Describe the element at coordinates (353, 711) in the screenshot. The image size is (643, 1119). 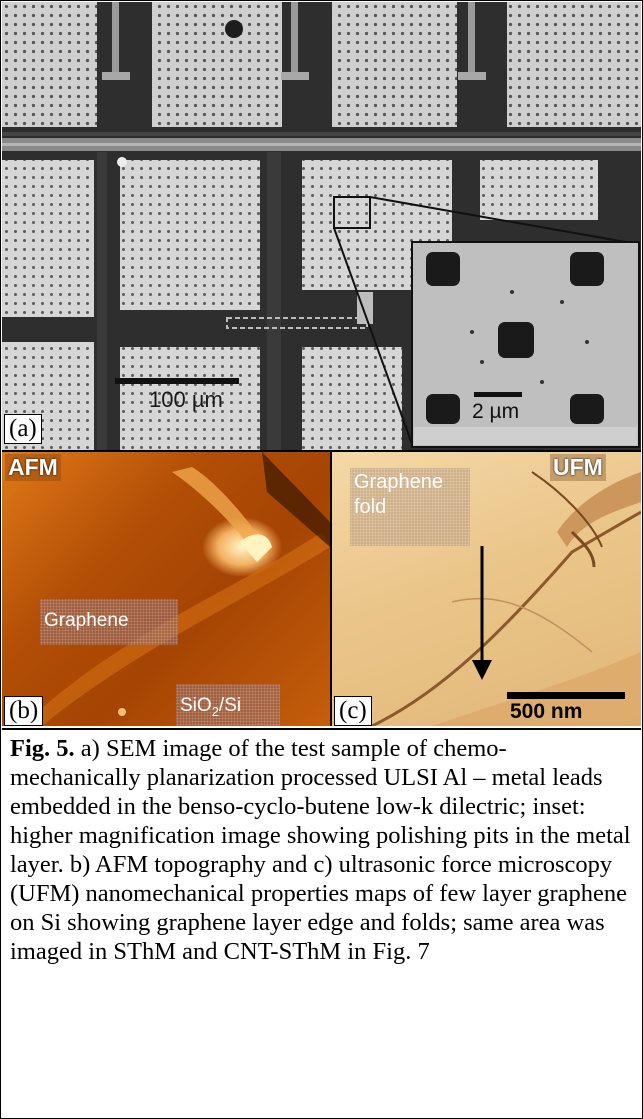
I see `panel-label-c: (c)` at that location.